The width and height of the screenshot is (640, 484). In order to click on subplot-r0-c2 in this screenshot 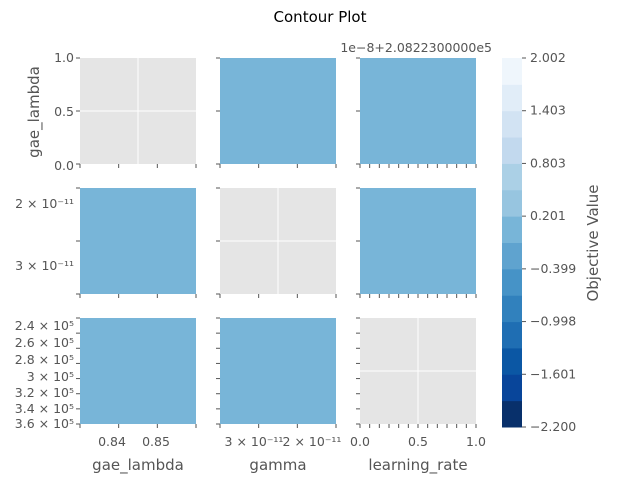, I will do `click(416, 112)`.